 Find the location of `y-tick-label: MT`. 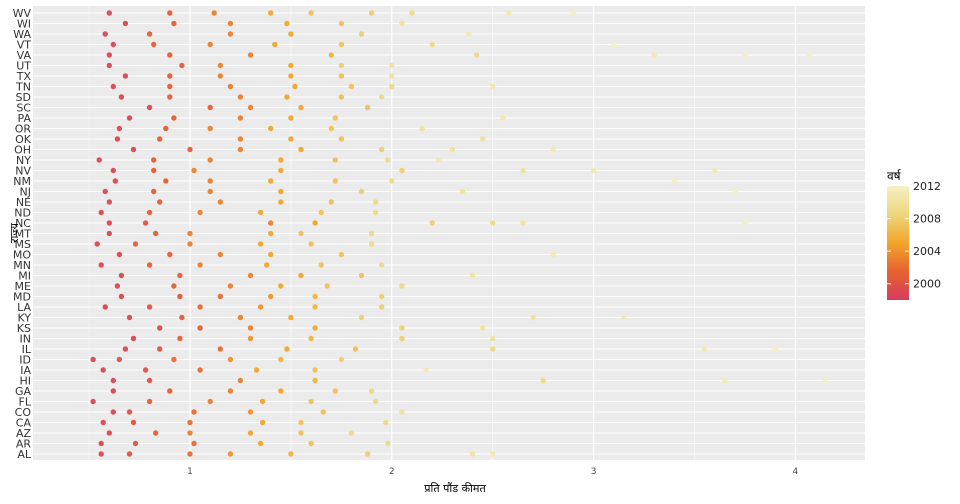

y-tick-label: MT is located at coordinates (23, 234).